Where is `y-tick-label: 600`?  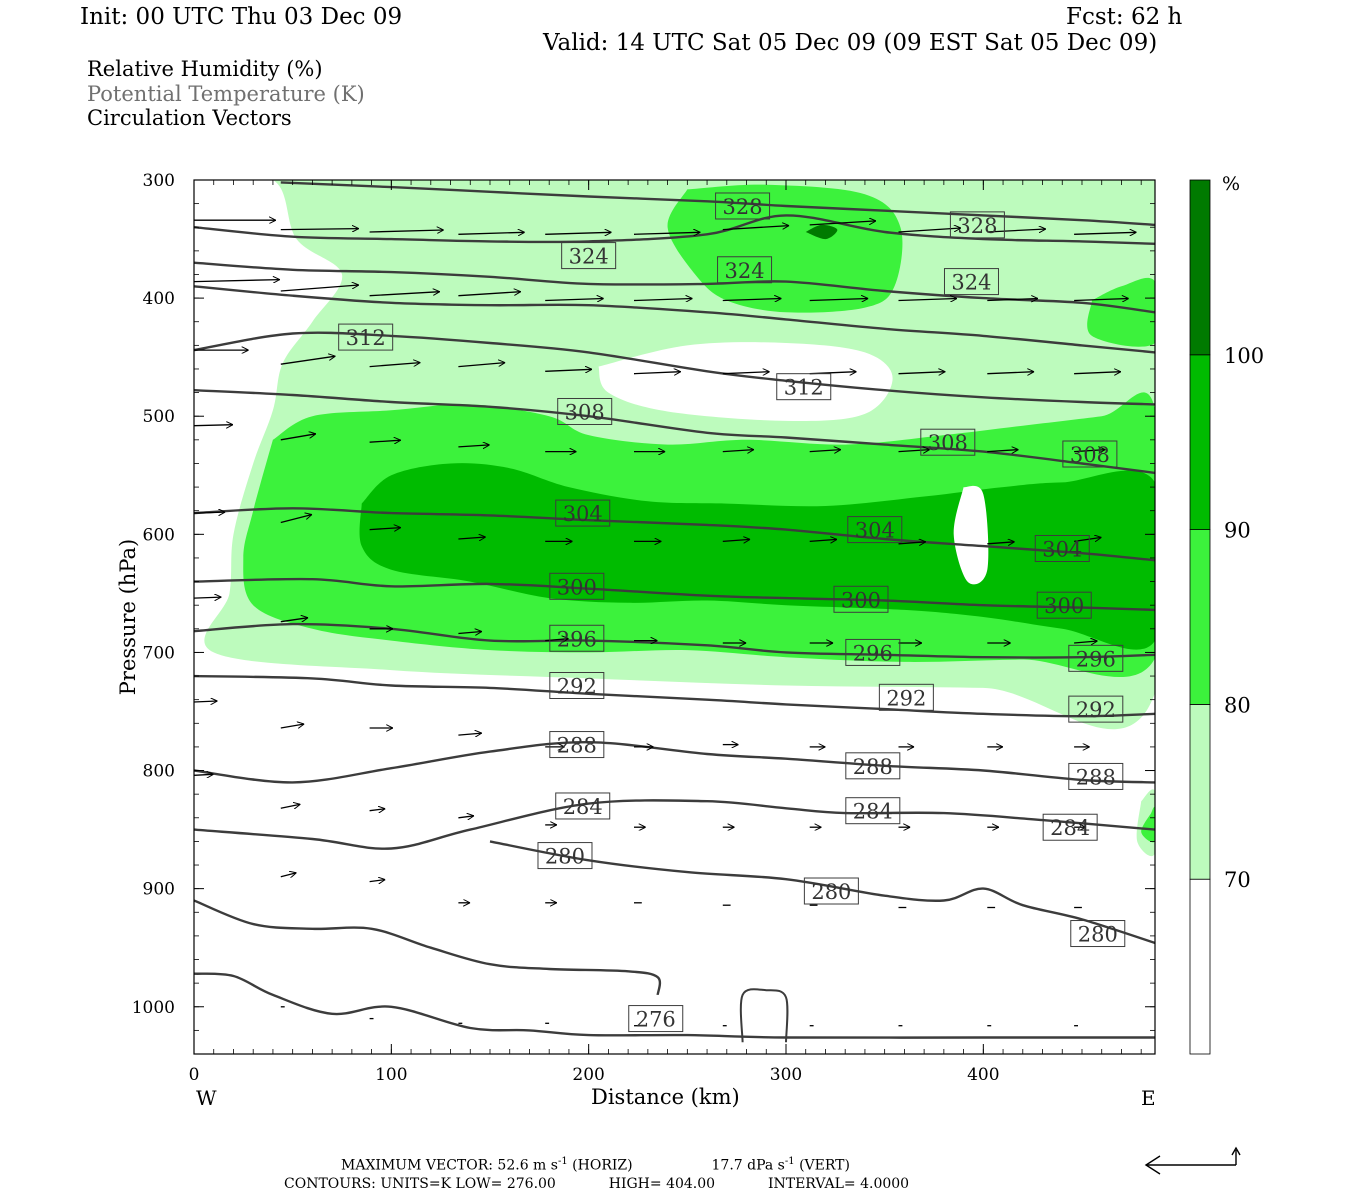
y-tick-label: 600 is located at coordinates (159, 535).